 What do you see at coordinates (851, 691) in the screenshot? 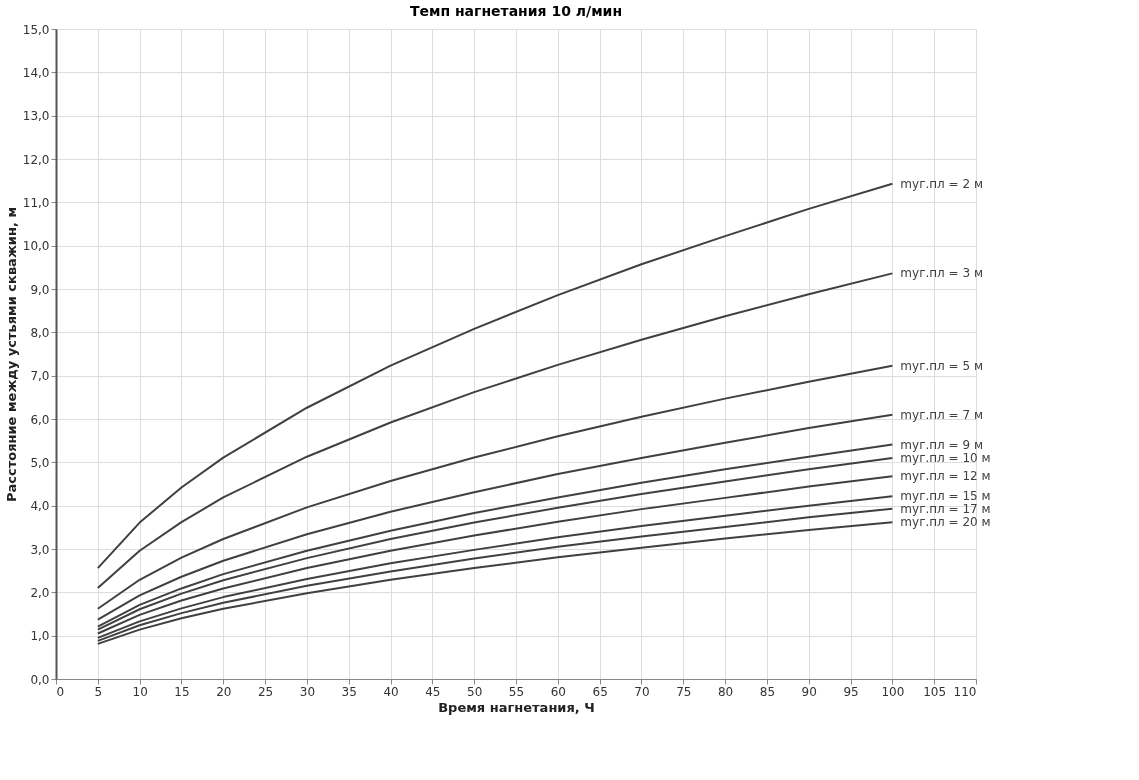
I see `x-tick-label: 95` at bounding box center [851, 691].